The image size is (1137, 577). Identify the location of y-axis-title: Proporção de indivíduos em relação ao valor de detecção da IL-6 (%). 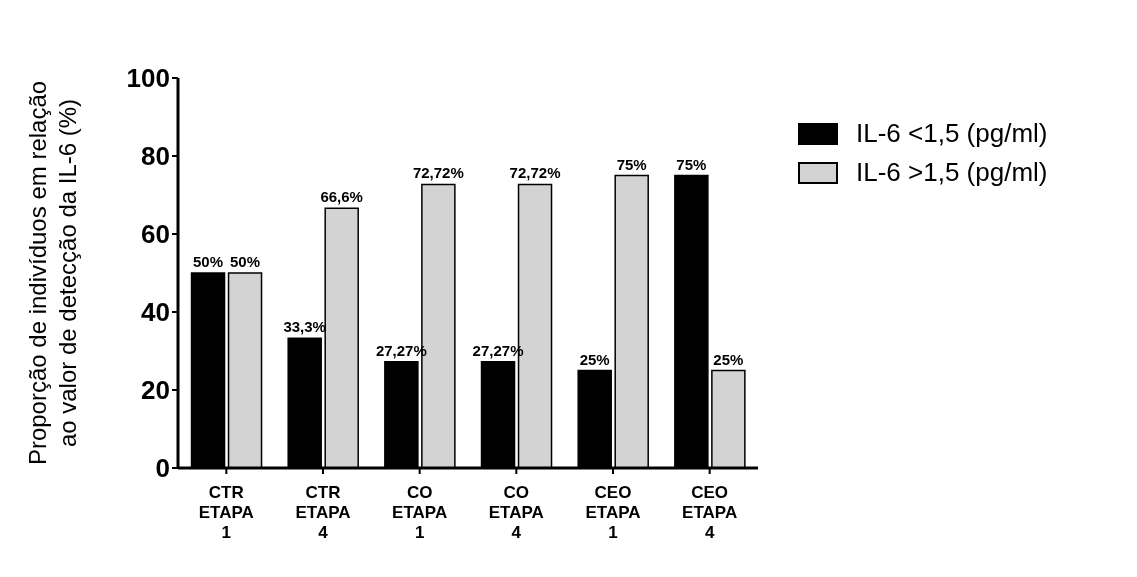
(52, 273).